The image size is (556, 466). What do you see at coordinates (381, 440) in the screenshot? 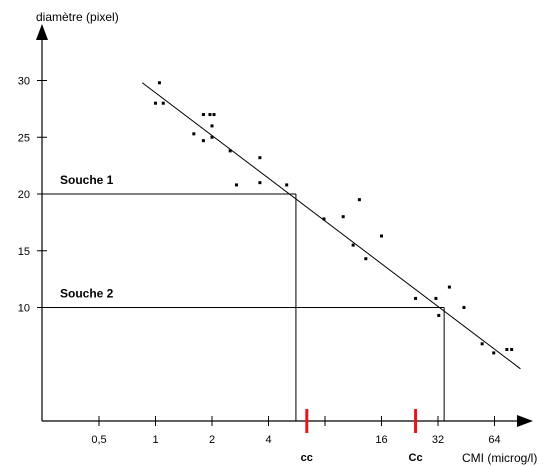
I see `x-tick-label-5: 16` at bounding box center [381, 440].